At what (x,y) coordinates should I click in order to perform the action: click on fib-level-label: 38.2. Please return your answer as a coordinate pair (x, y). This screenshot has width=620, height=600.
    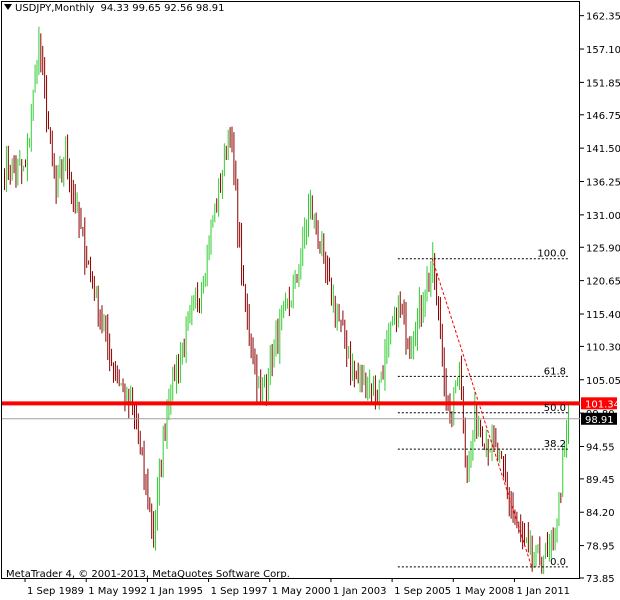
    Looking at the image, I should click on (555, 444).